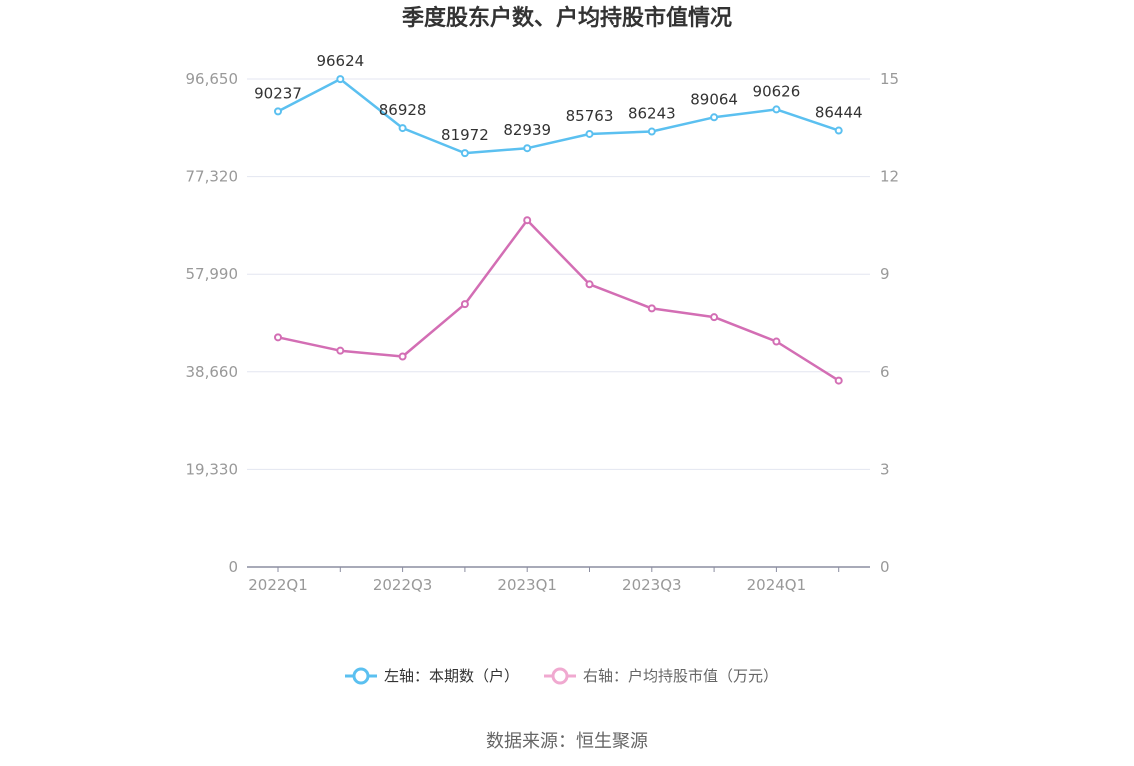 The image size is (1134, 766). Describe the element at coordinates (212, 177) in the screenshot. I see `y-left-tick-label: 77,320` at that location.